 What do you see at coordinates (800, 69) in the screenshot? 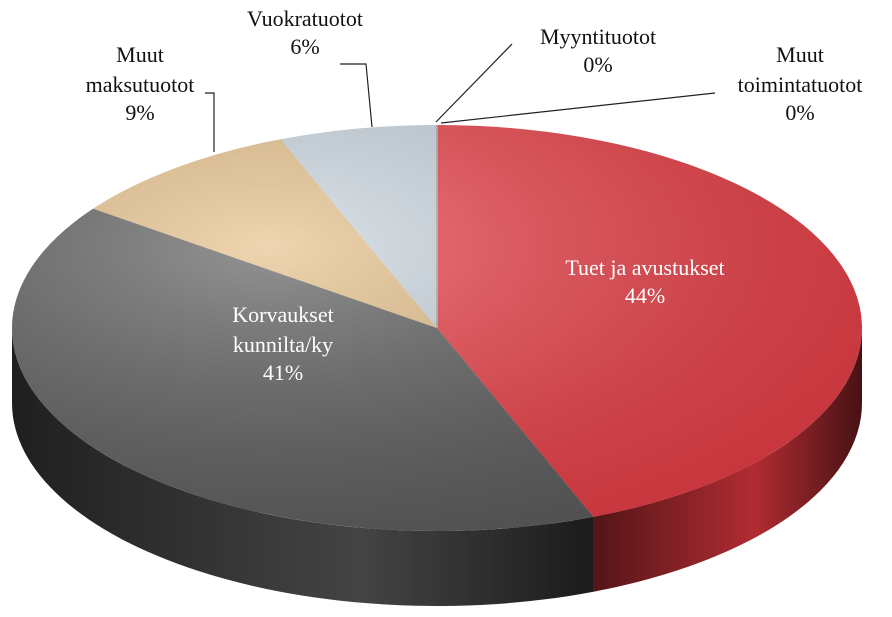
I see `slice-label: Muut toimintatuotot` at bounding box center [800, 69].